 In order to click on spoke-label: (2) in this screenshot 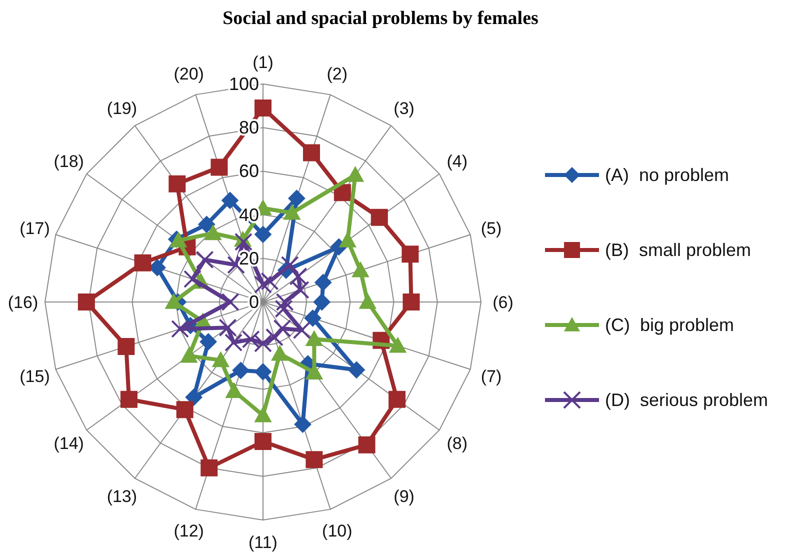, I will do `click(337, 74)`.